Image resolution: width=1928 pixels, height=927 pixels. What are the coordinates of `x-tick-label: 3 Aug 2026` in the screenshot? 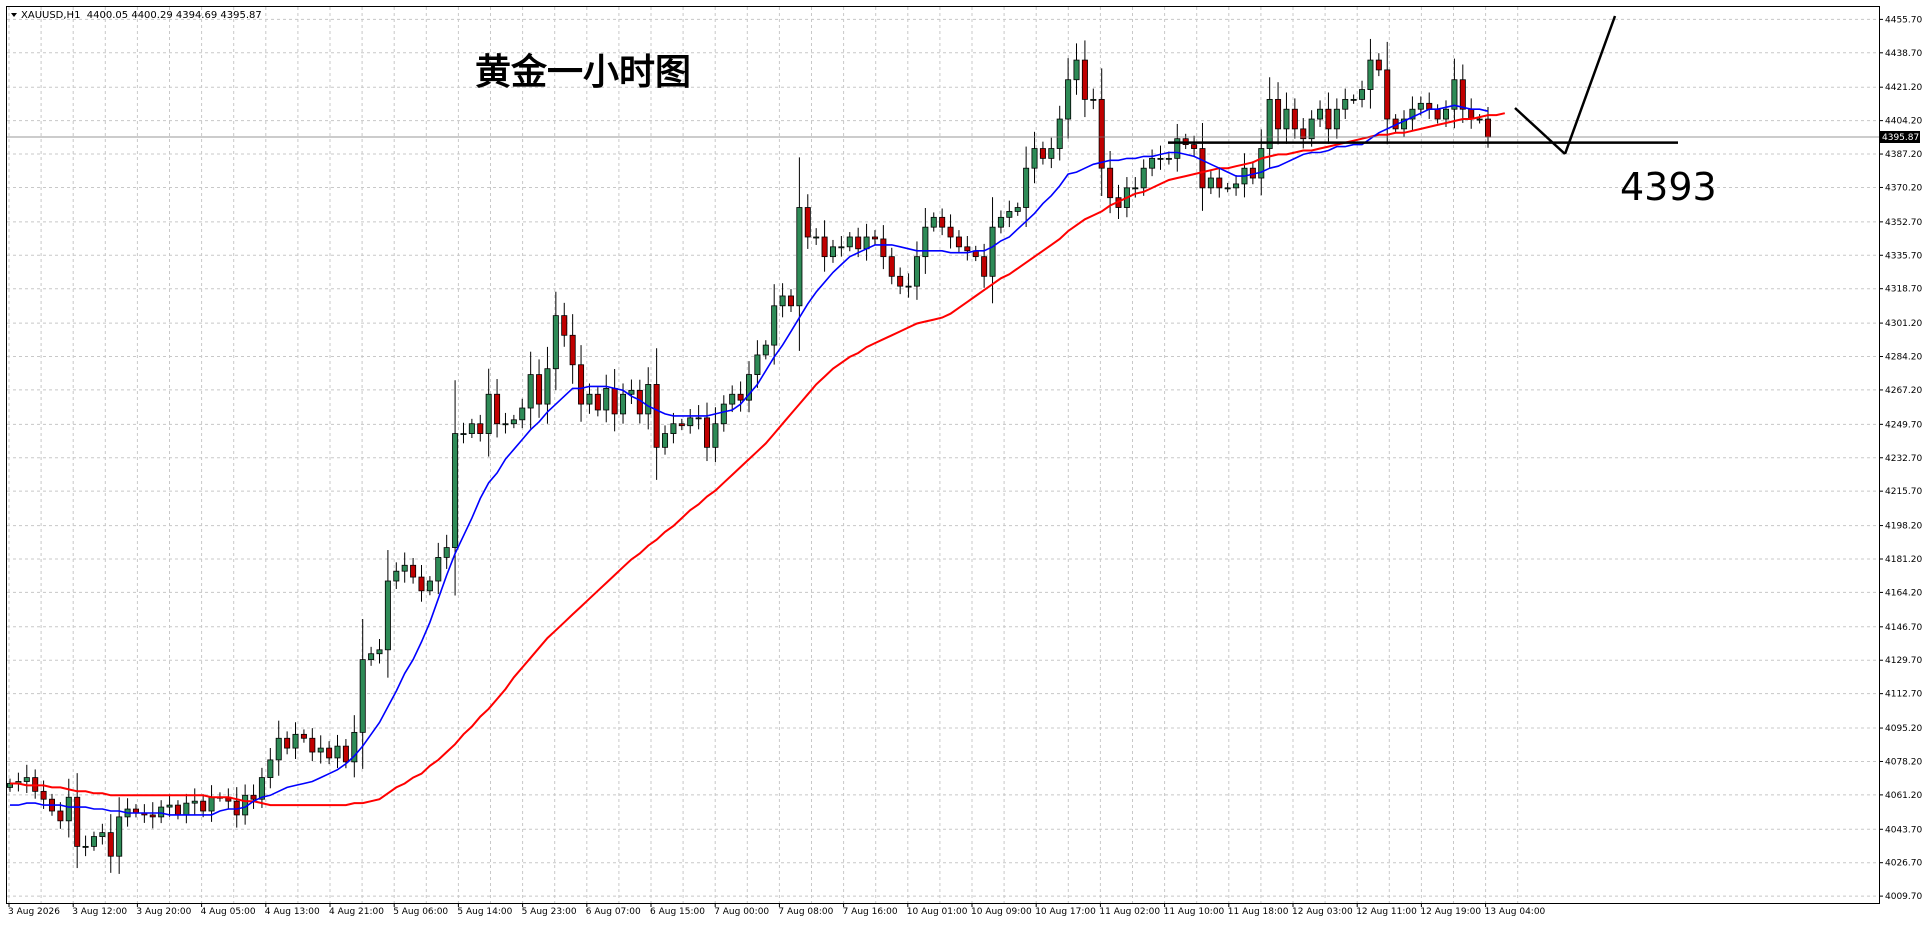 It's located at (34, 912).